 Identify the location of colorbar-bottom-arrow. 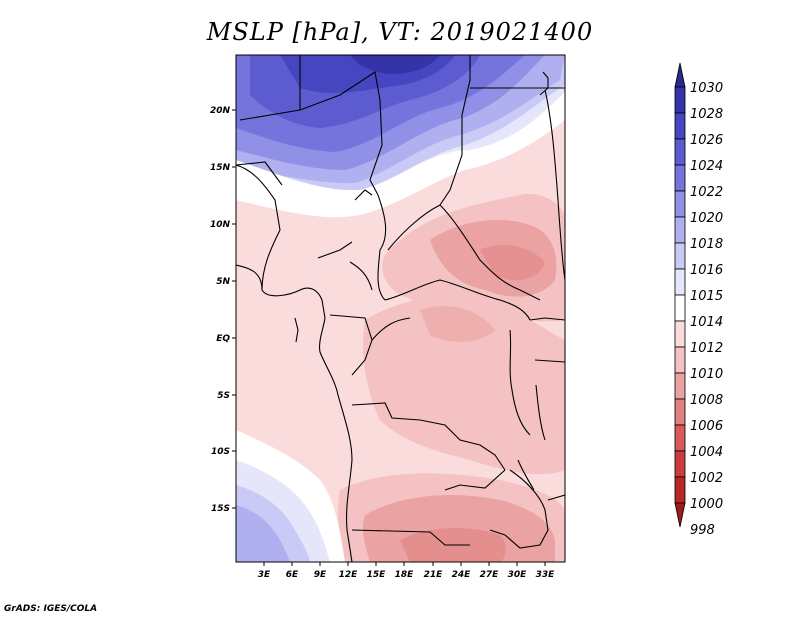
(680, 515).